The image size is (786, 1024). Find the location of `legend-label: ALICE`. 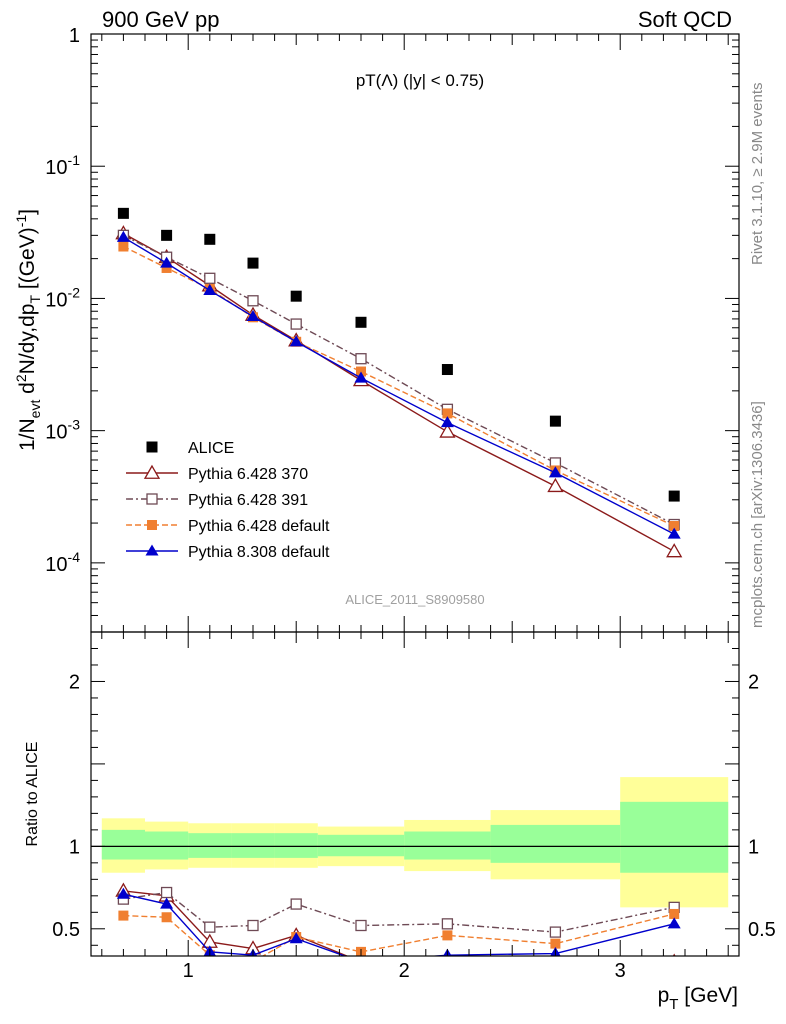

legend-label: ALICE is located at coordinates (211, 448).